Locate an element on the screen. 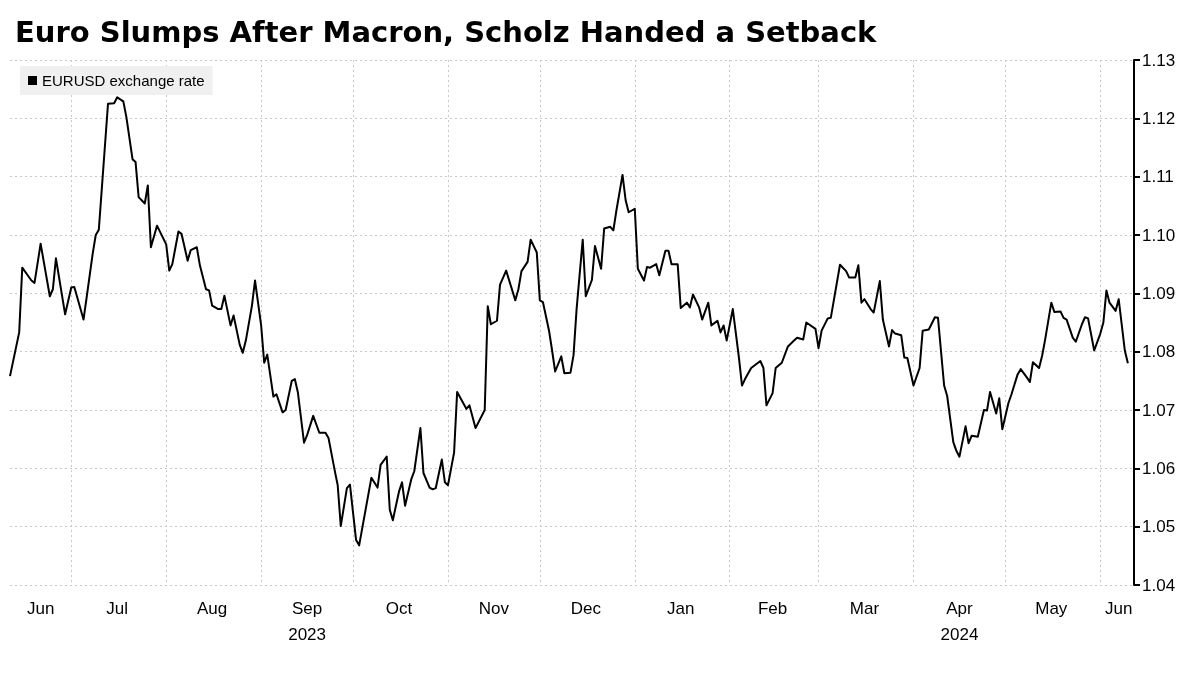 This screenshot has width=1200, height=675. x-tick-label: Feb is located at coordinates (772, 608).